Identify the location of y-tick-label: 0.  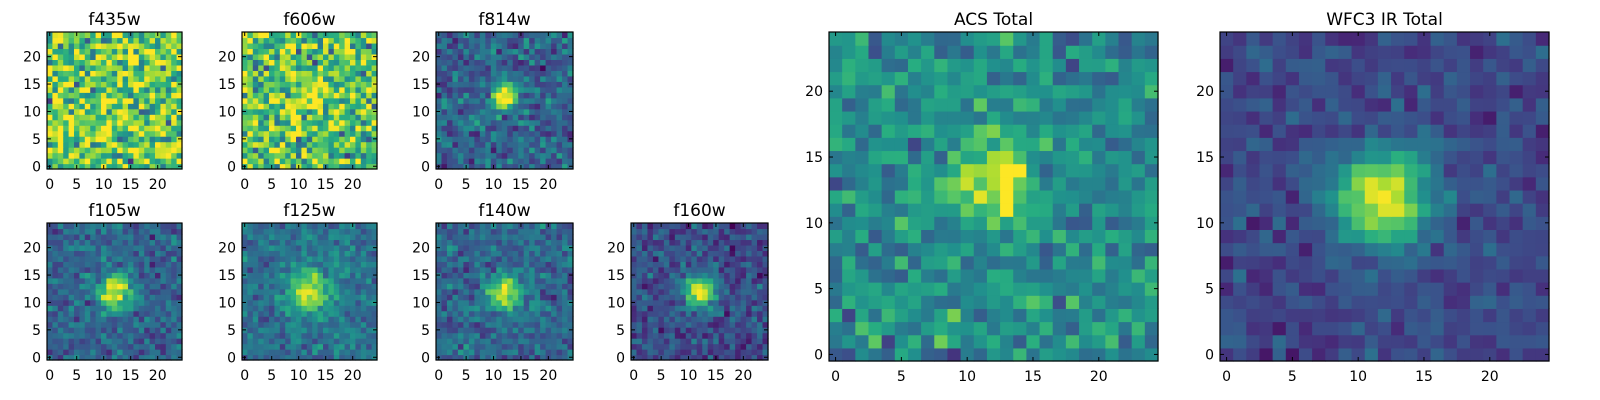
(36, 167).